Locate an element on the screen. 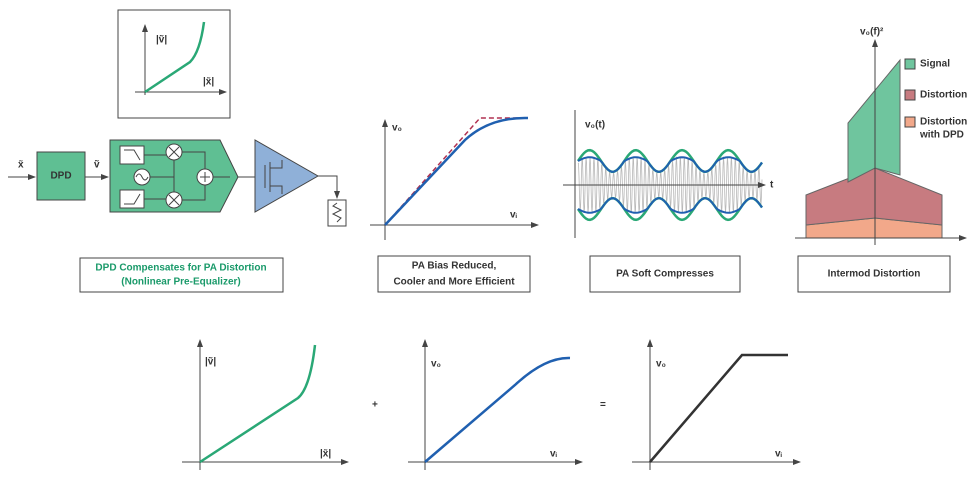 The width and height of the screenshot is (980, 490). oscillator is located at coordinates (142, 177).